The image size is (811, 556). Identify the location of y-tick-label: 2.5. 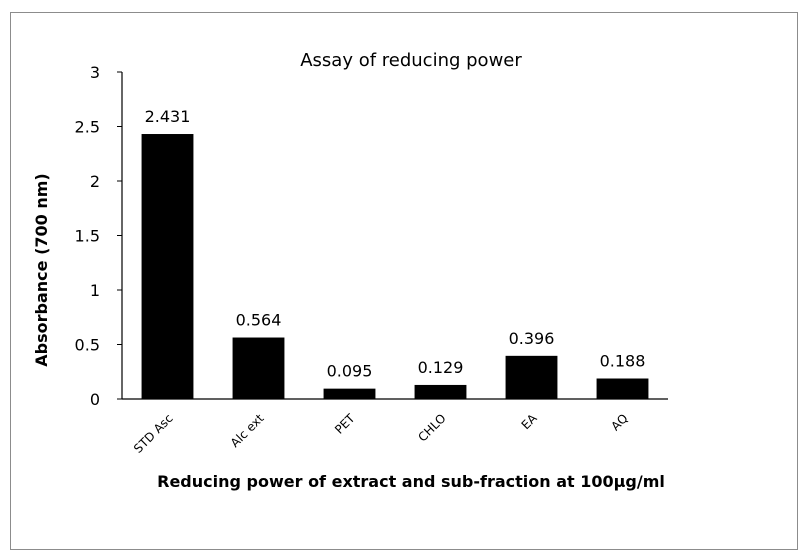
(87, 127).